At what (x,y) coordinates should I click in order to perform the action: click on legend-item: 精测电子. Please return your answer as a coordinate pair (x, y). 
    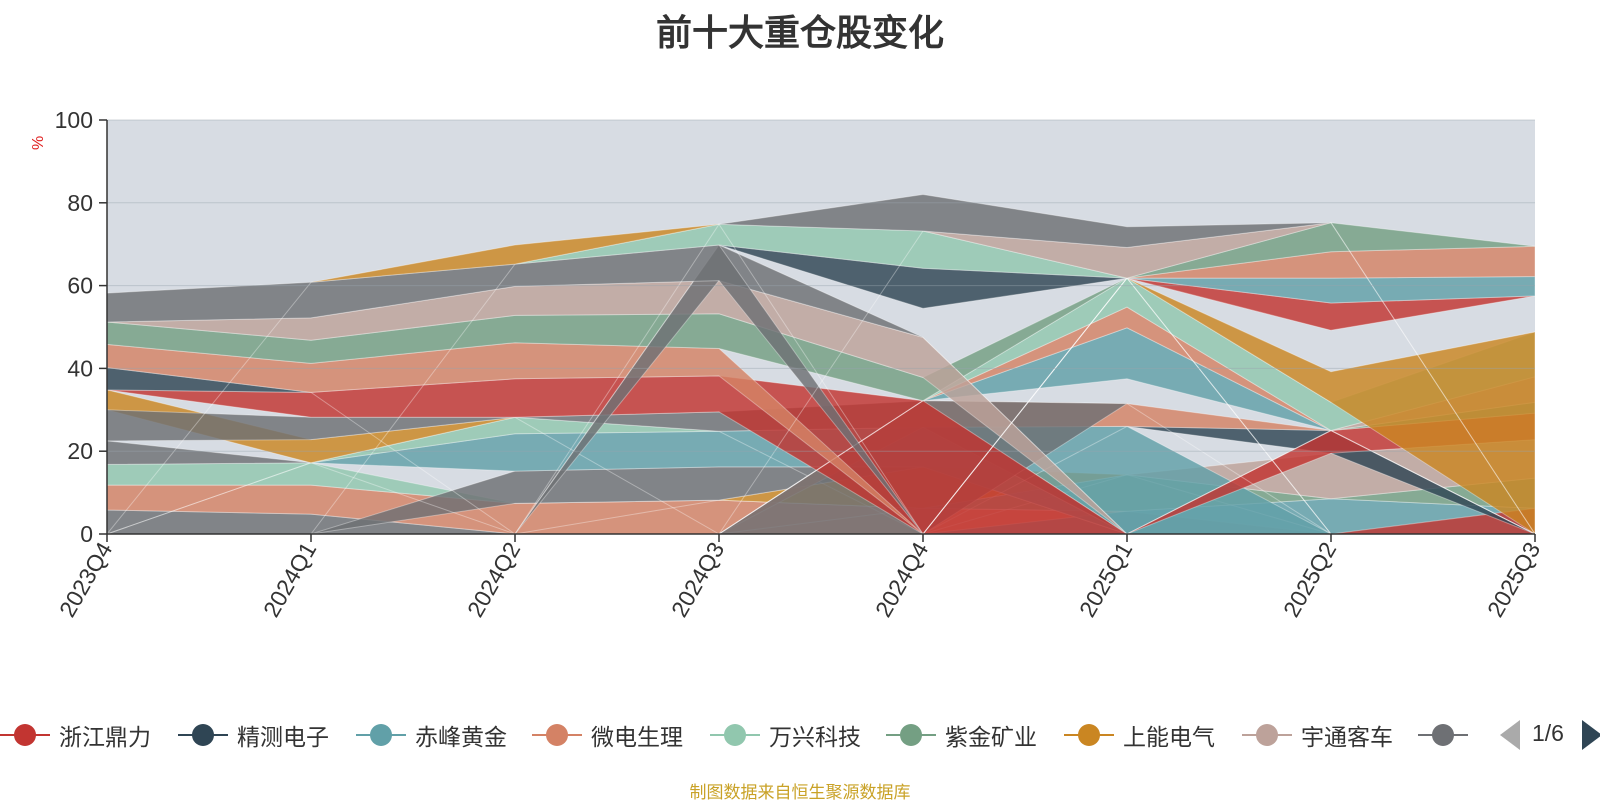
    Looking at the image, I should click on (253, 735).